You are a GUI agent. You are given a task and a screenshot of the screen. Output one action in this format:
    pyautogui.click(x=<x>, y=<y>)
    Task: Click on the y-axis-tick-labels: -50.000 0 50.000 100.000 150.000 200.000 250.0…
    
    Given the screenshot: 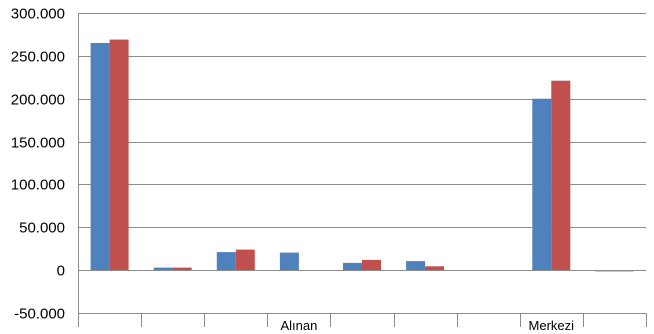 What is the action you would take?
    pyautogui.click(x=38, y=164)
    